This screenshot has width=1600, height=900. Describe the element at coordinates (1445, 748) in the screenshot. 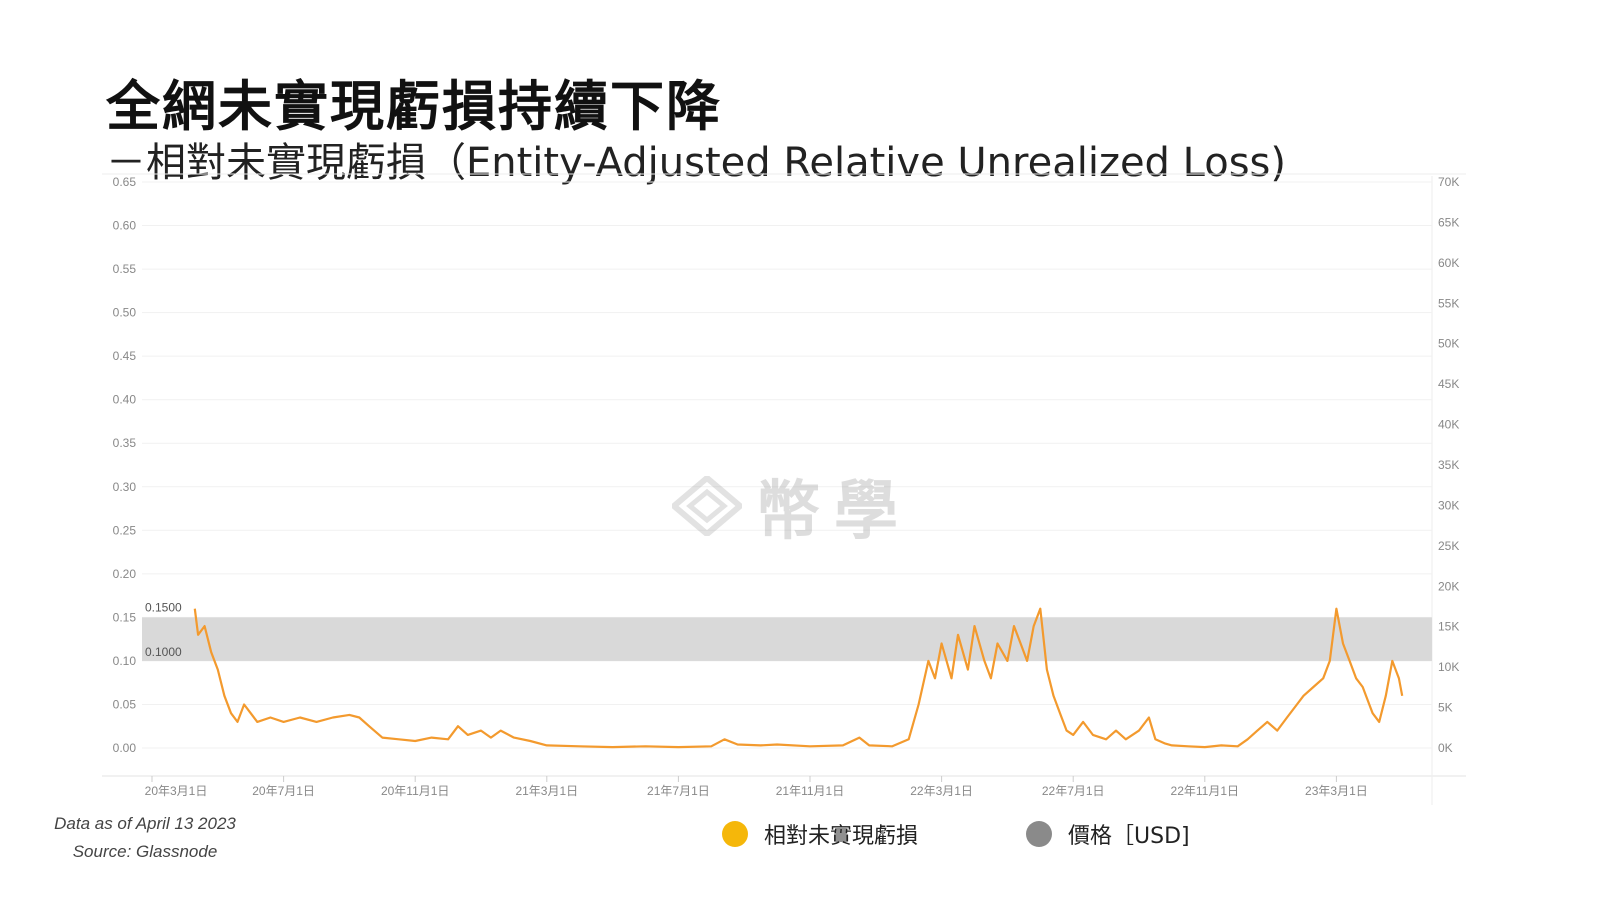

I see `right-tick-label: 0K` at that location.